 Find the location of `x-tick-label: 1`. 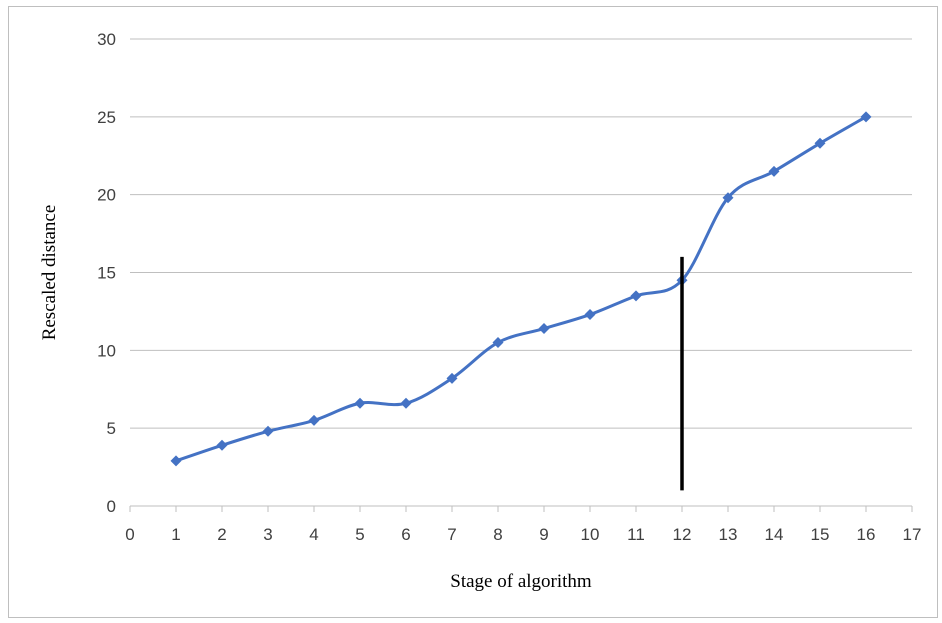

x-tick-label: 1 is located at coordinates (175, 534).